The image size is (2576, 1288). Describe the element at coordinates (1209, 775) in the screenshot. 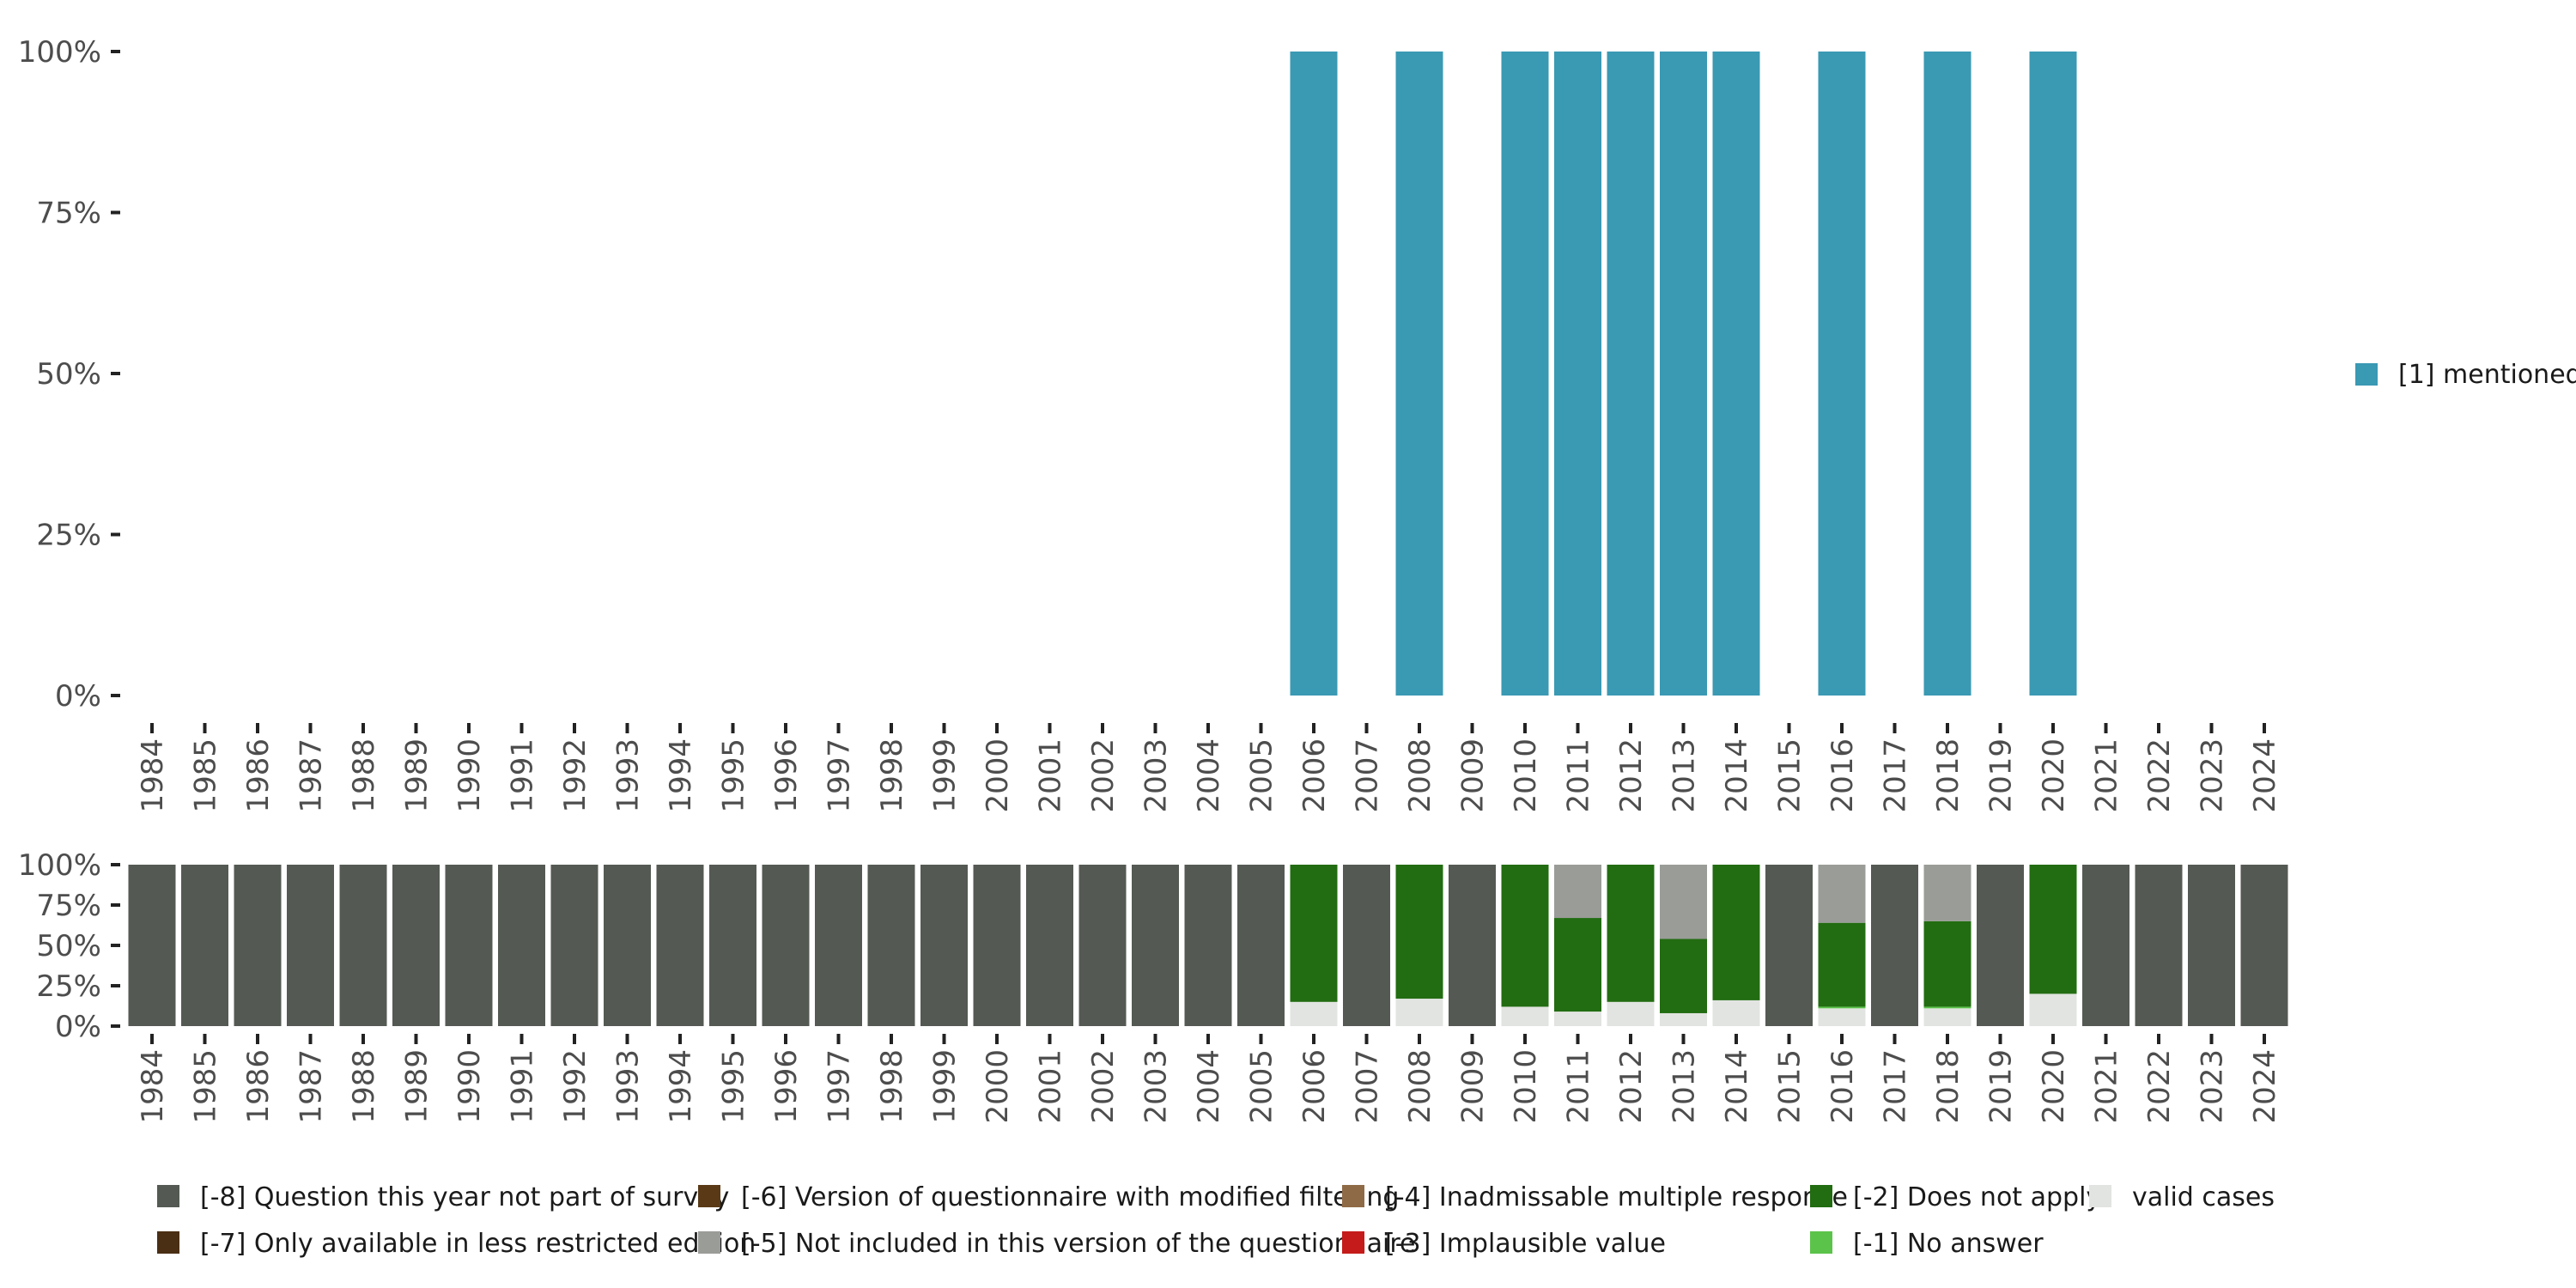

I see `x-tick-label: 2004` at that location.